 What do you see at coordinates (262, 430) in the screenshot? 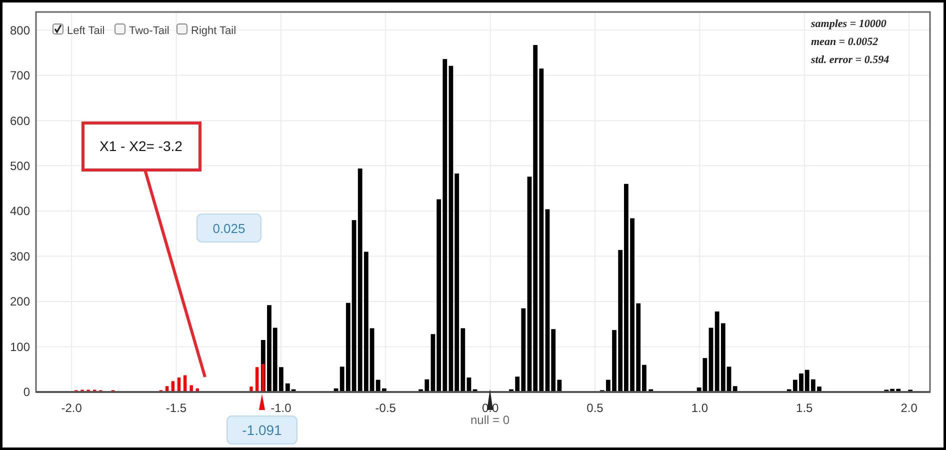
I see `text: -1.091` at bounding box center [262, 430].